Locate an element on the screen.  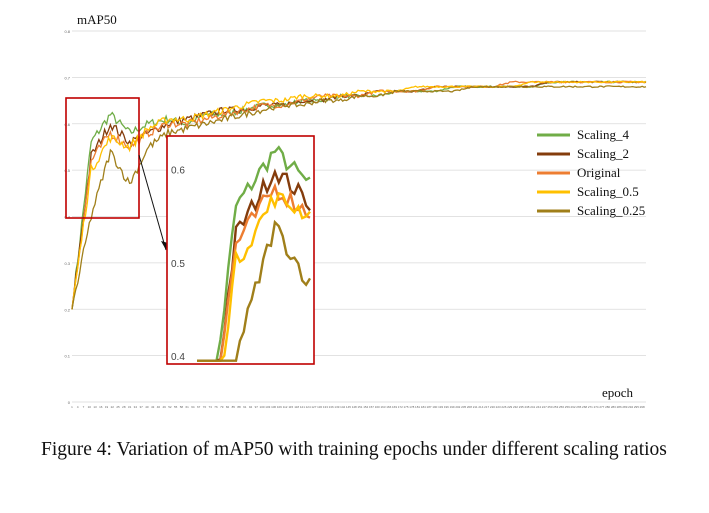
x-tick-label: 211 is located at coordinates (475, 407).